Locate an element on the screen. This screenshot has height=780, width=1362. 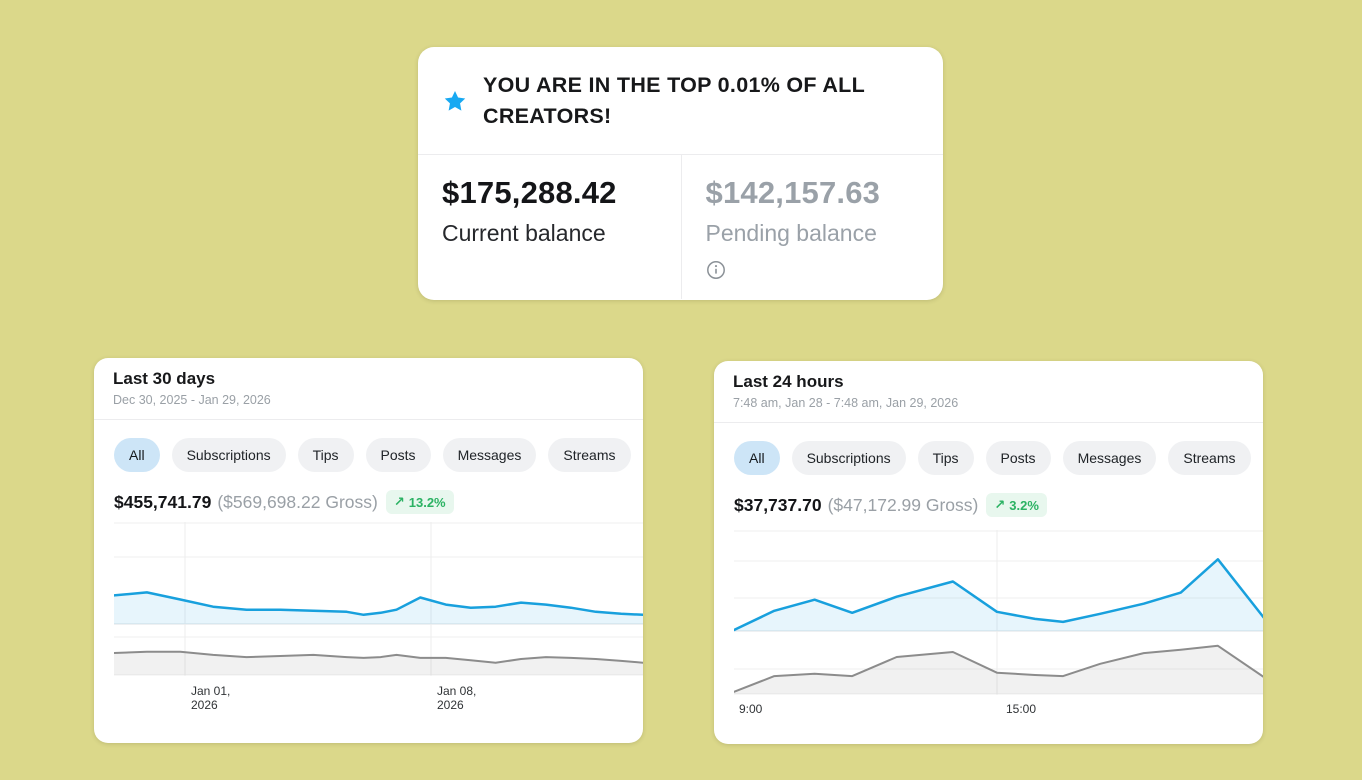
x-axis-label: 15:00 is located at coordinates (1021, 709).